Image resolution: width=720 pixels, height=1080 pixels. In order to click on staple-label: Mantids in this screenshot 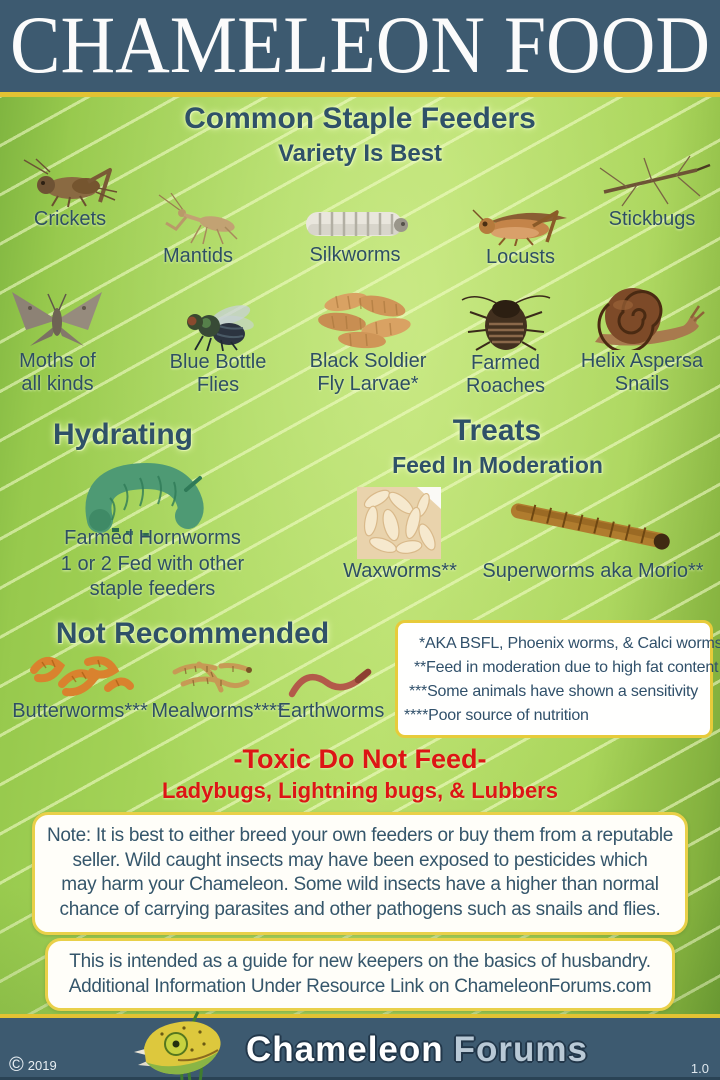, I will do `click(198, 256)`.